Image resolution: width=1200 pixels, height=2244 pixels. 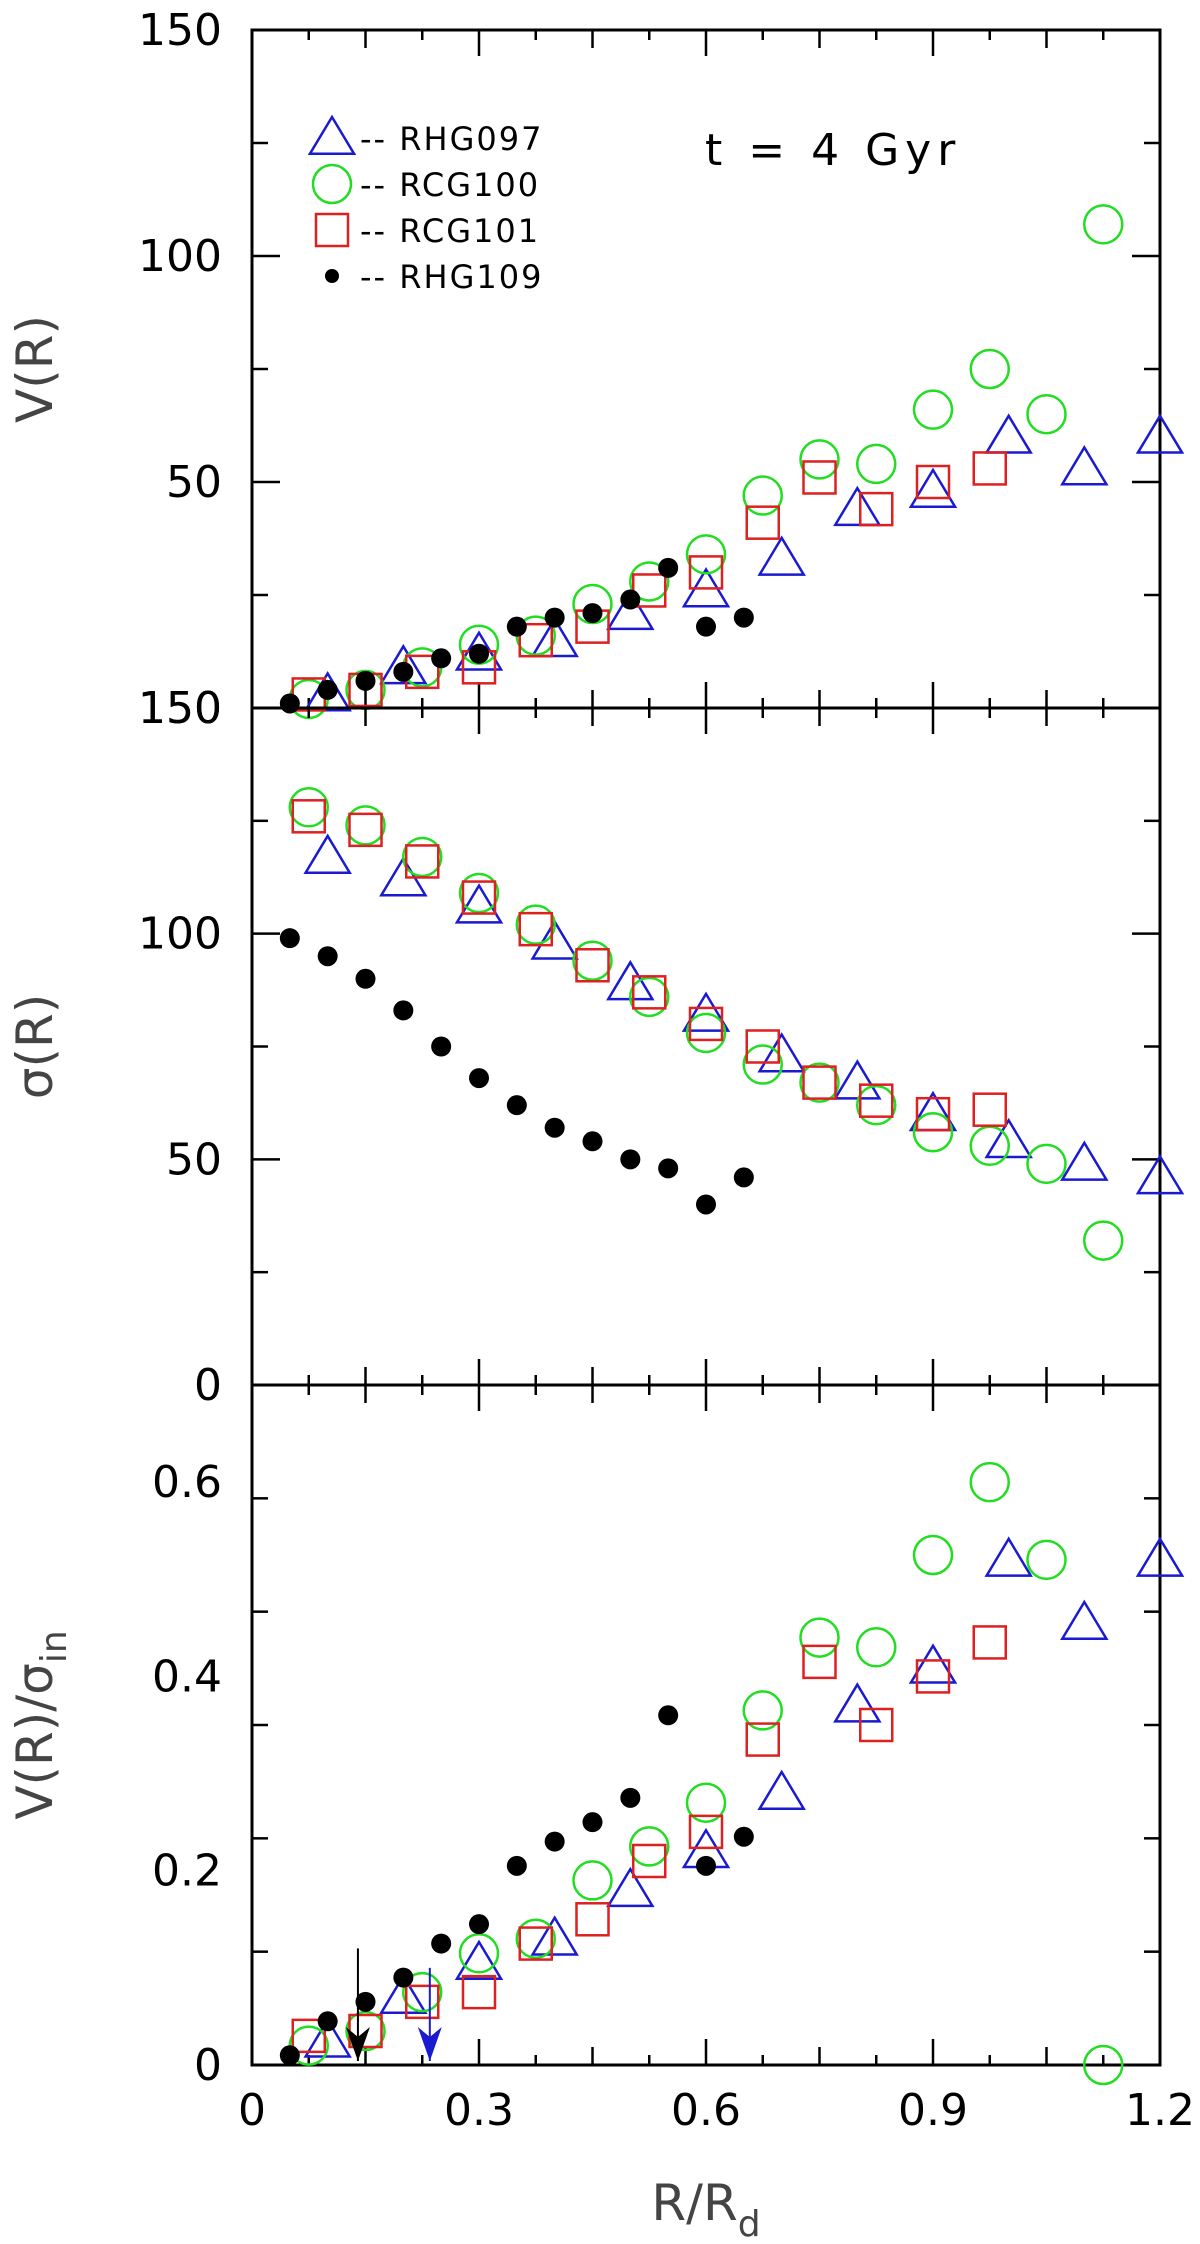 I want to click on series-rcg100, so click(x=706, y=1024).